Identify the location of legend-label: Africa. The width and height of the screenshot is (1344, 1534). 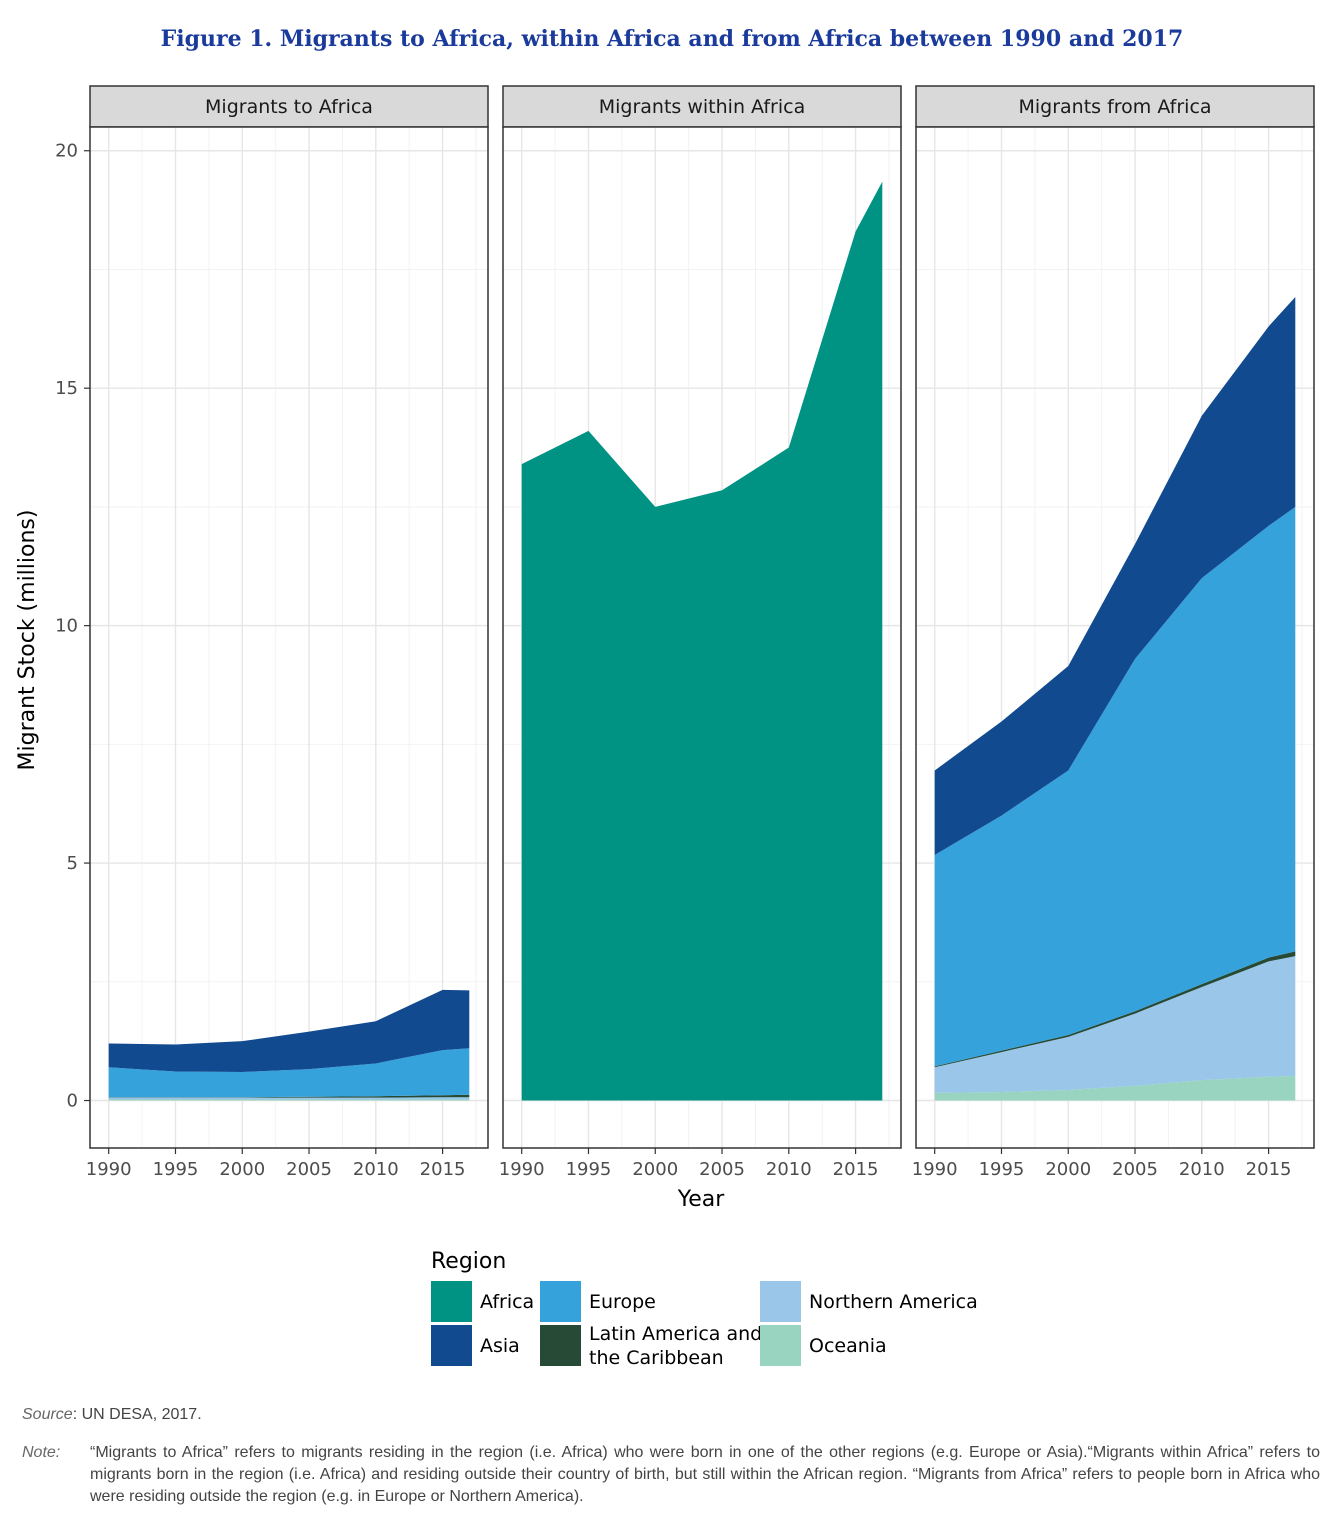
(507, 1302).